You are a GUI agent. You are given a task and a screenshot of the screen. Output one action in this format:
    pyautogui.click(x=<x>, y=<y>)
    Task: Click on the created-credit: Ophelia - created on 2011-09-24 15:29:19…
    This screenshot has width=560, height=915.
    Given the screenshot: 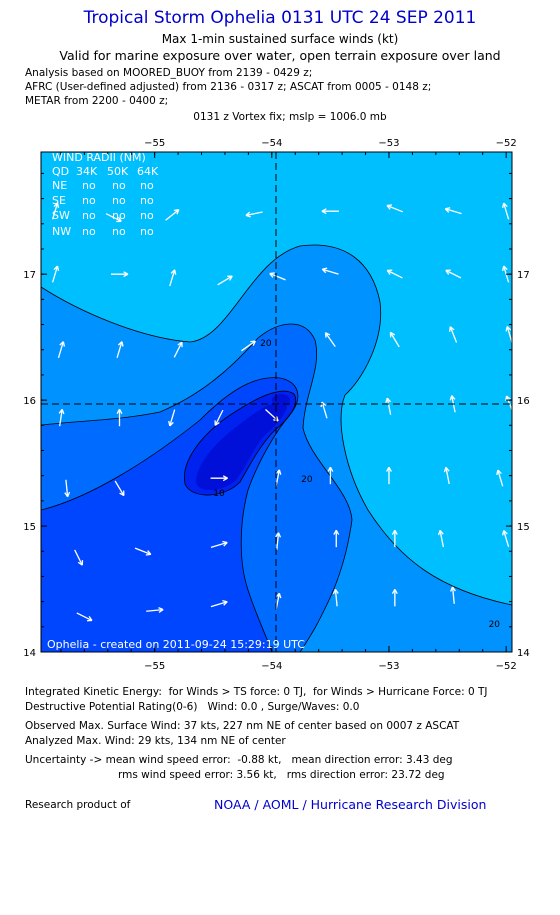 What is the action you would take?
    pyautogui.click(x=176, y=644)
    